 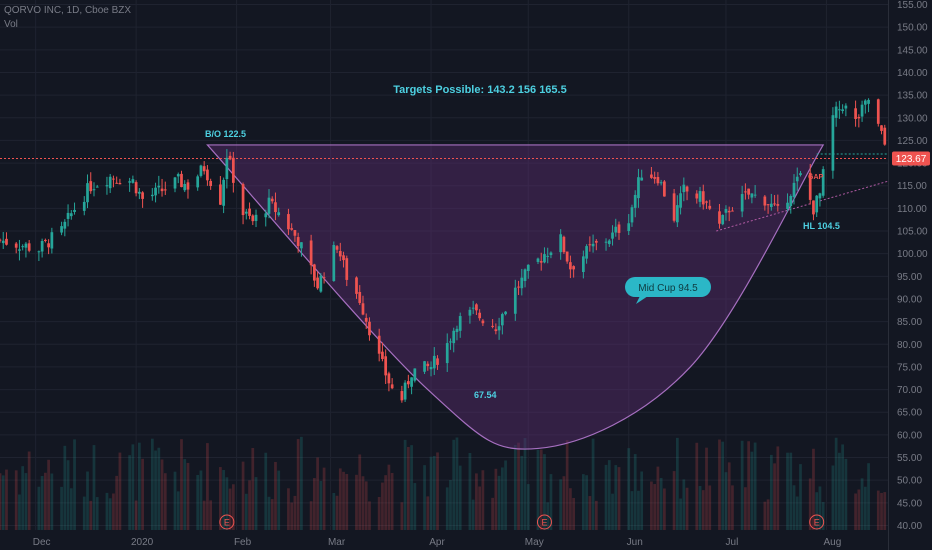 I want to click on mid-cup-bubble, so click(x=668, y=287).